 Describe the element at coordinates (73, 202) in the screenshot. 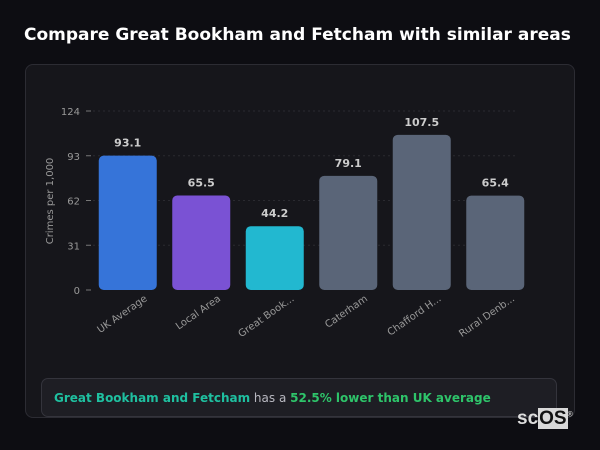

I see `y-tick-label: 62` at that location.